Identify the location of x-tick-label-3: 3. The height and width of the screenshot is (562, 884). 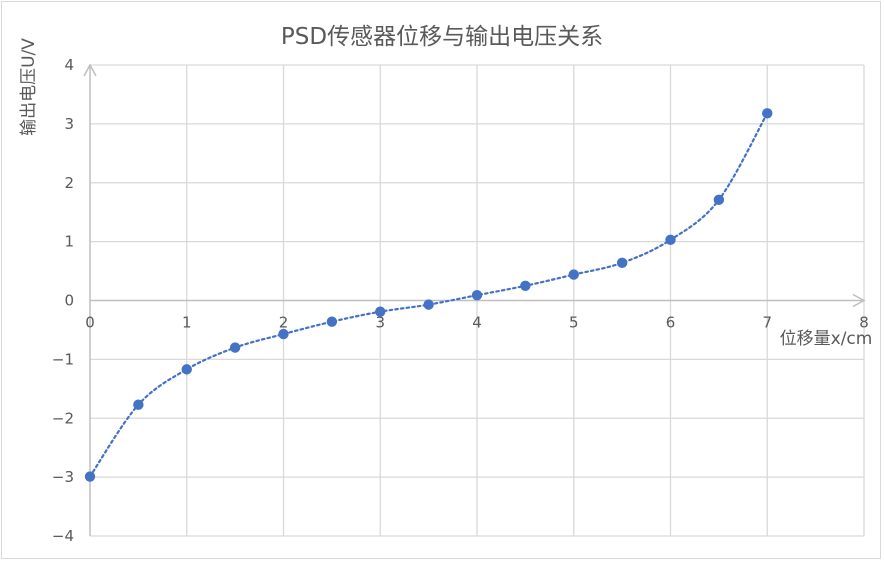
(380, 323).